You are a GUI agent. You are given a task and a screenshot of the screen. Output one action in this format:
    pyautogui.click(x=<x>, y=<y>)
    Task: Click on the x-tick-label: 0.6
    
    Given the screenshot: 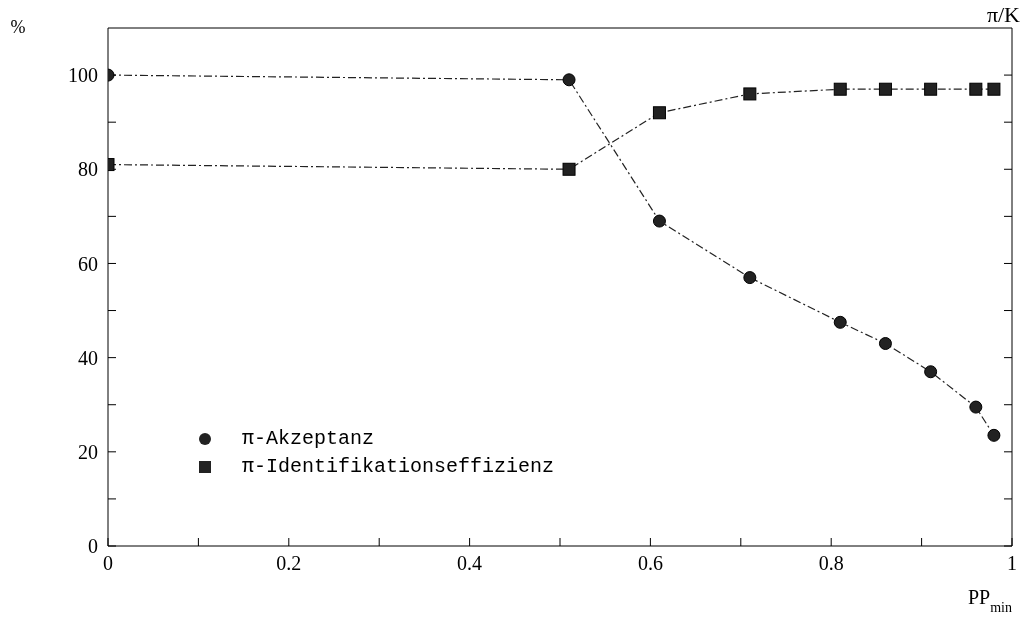 What is the action you would take?
    pyautogui.click(x=650, y=563)
    